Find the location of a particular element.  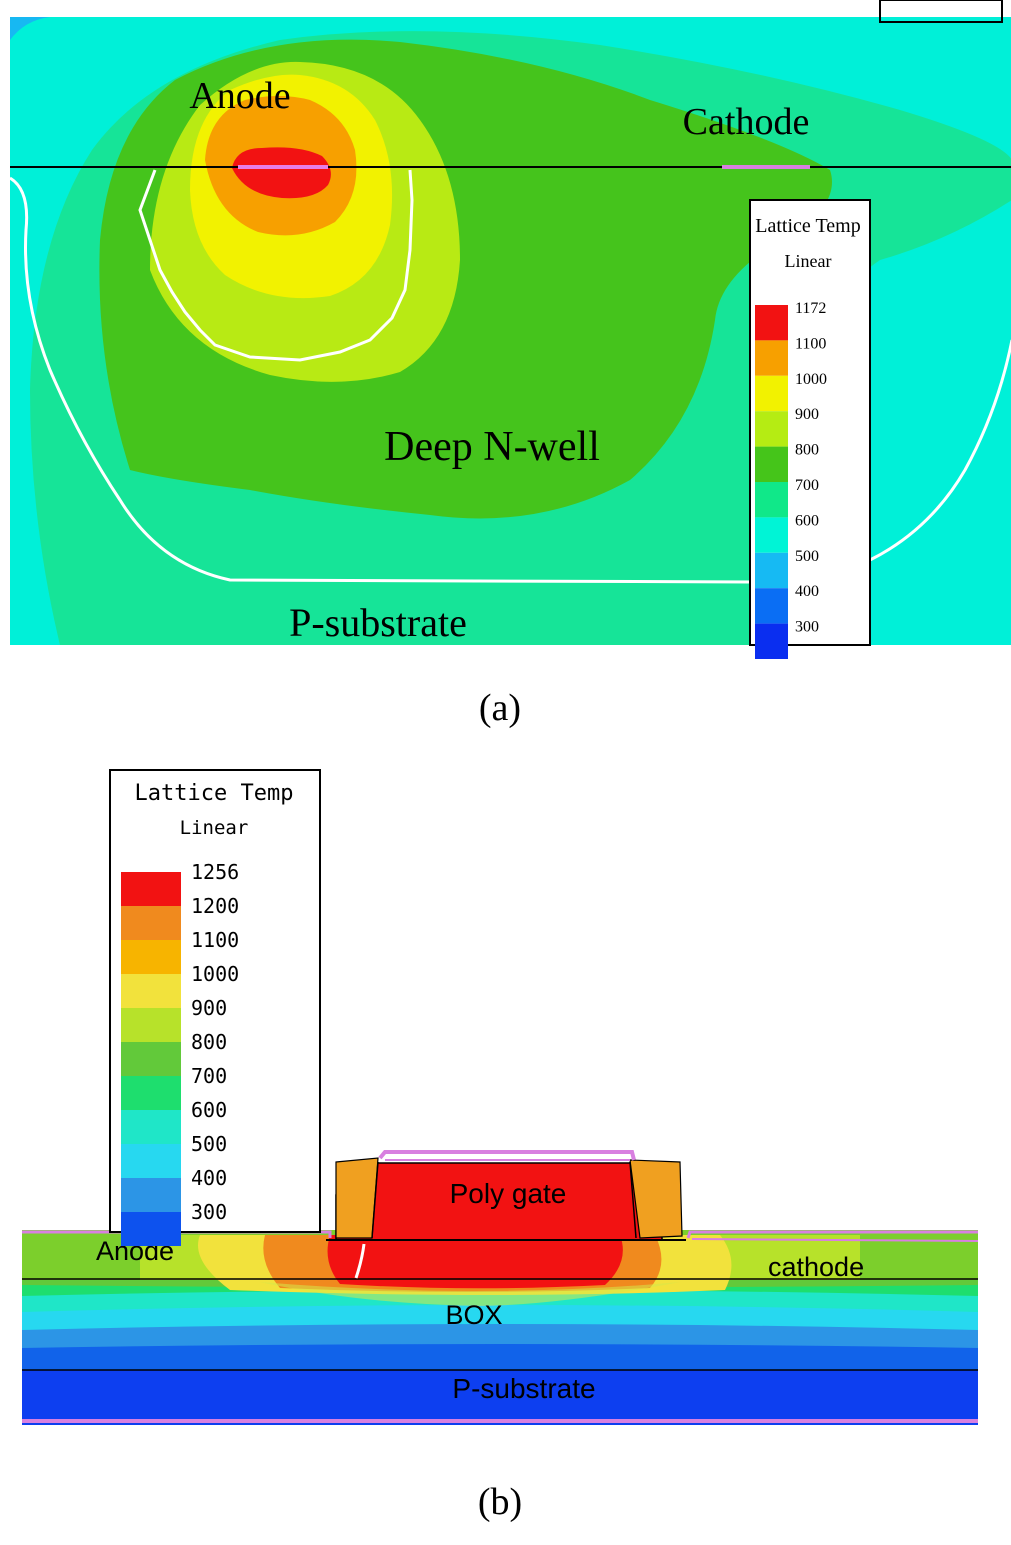

legend-a-tick-2: 1000 is located at coordinates (811, 379).